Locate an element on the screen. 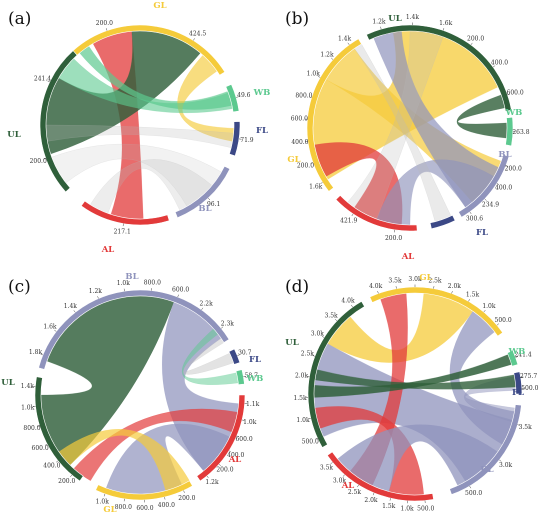  tick-label-gl: 1.2k is located at coordinates (327, 54).